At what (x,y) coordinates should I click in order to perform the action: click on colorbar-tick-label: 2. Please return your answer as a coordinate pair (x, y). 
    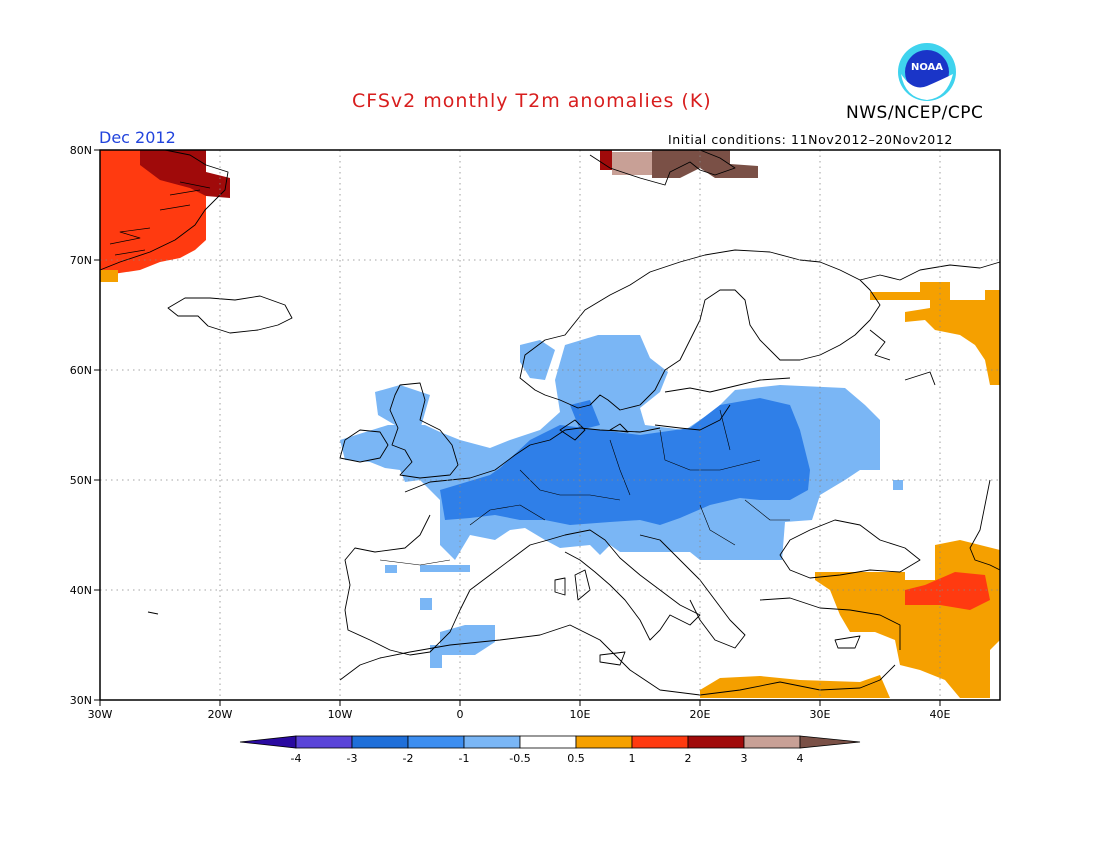
    Looking at the image, I should click on (688, 758).